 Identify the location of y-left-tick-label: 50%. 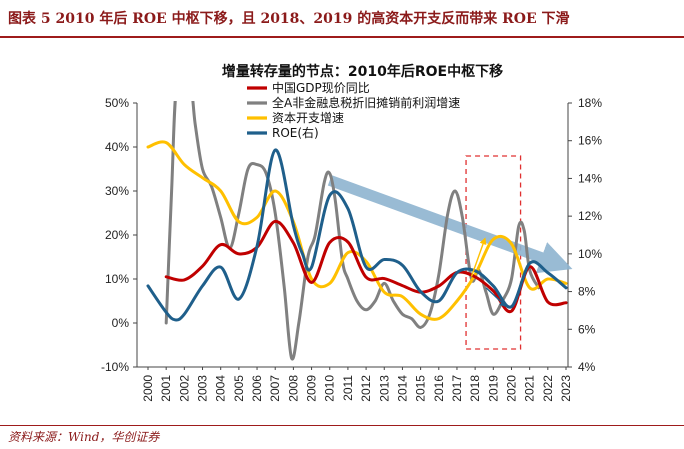
(117, 103).